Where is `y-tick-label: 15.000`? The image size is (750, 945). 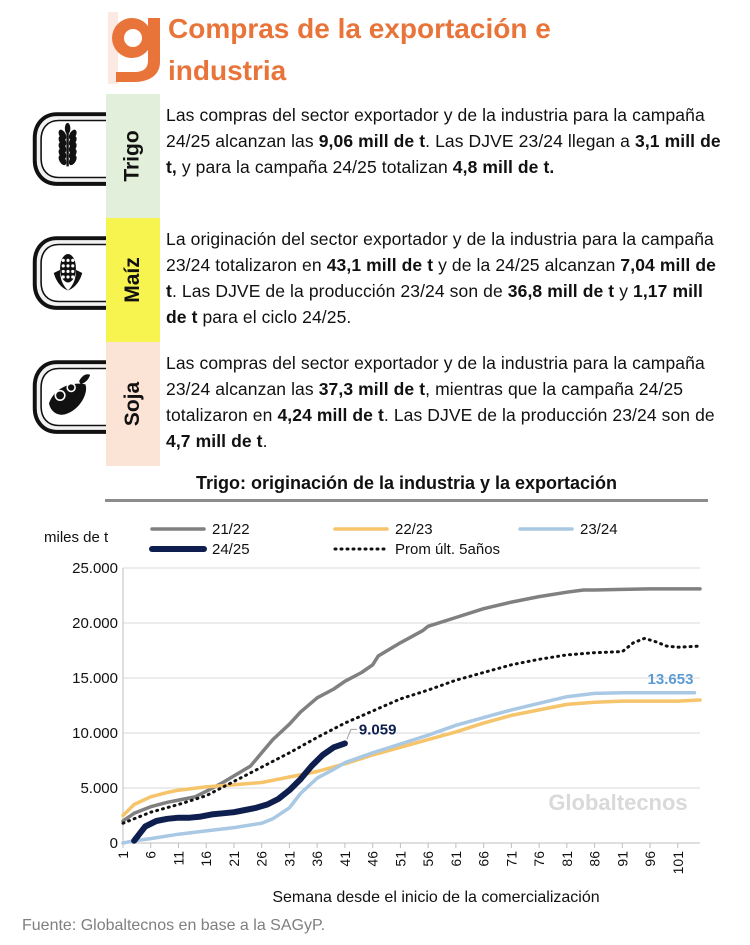
y-tick-label: 15.000 is located at coordinates (95, 678).